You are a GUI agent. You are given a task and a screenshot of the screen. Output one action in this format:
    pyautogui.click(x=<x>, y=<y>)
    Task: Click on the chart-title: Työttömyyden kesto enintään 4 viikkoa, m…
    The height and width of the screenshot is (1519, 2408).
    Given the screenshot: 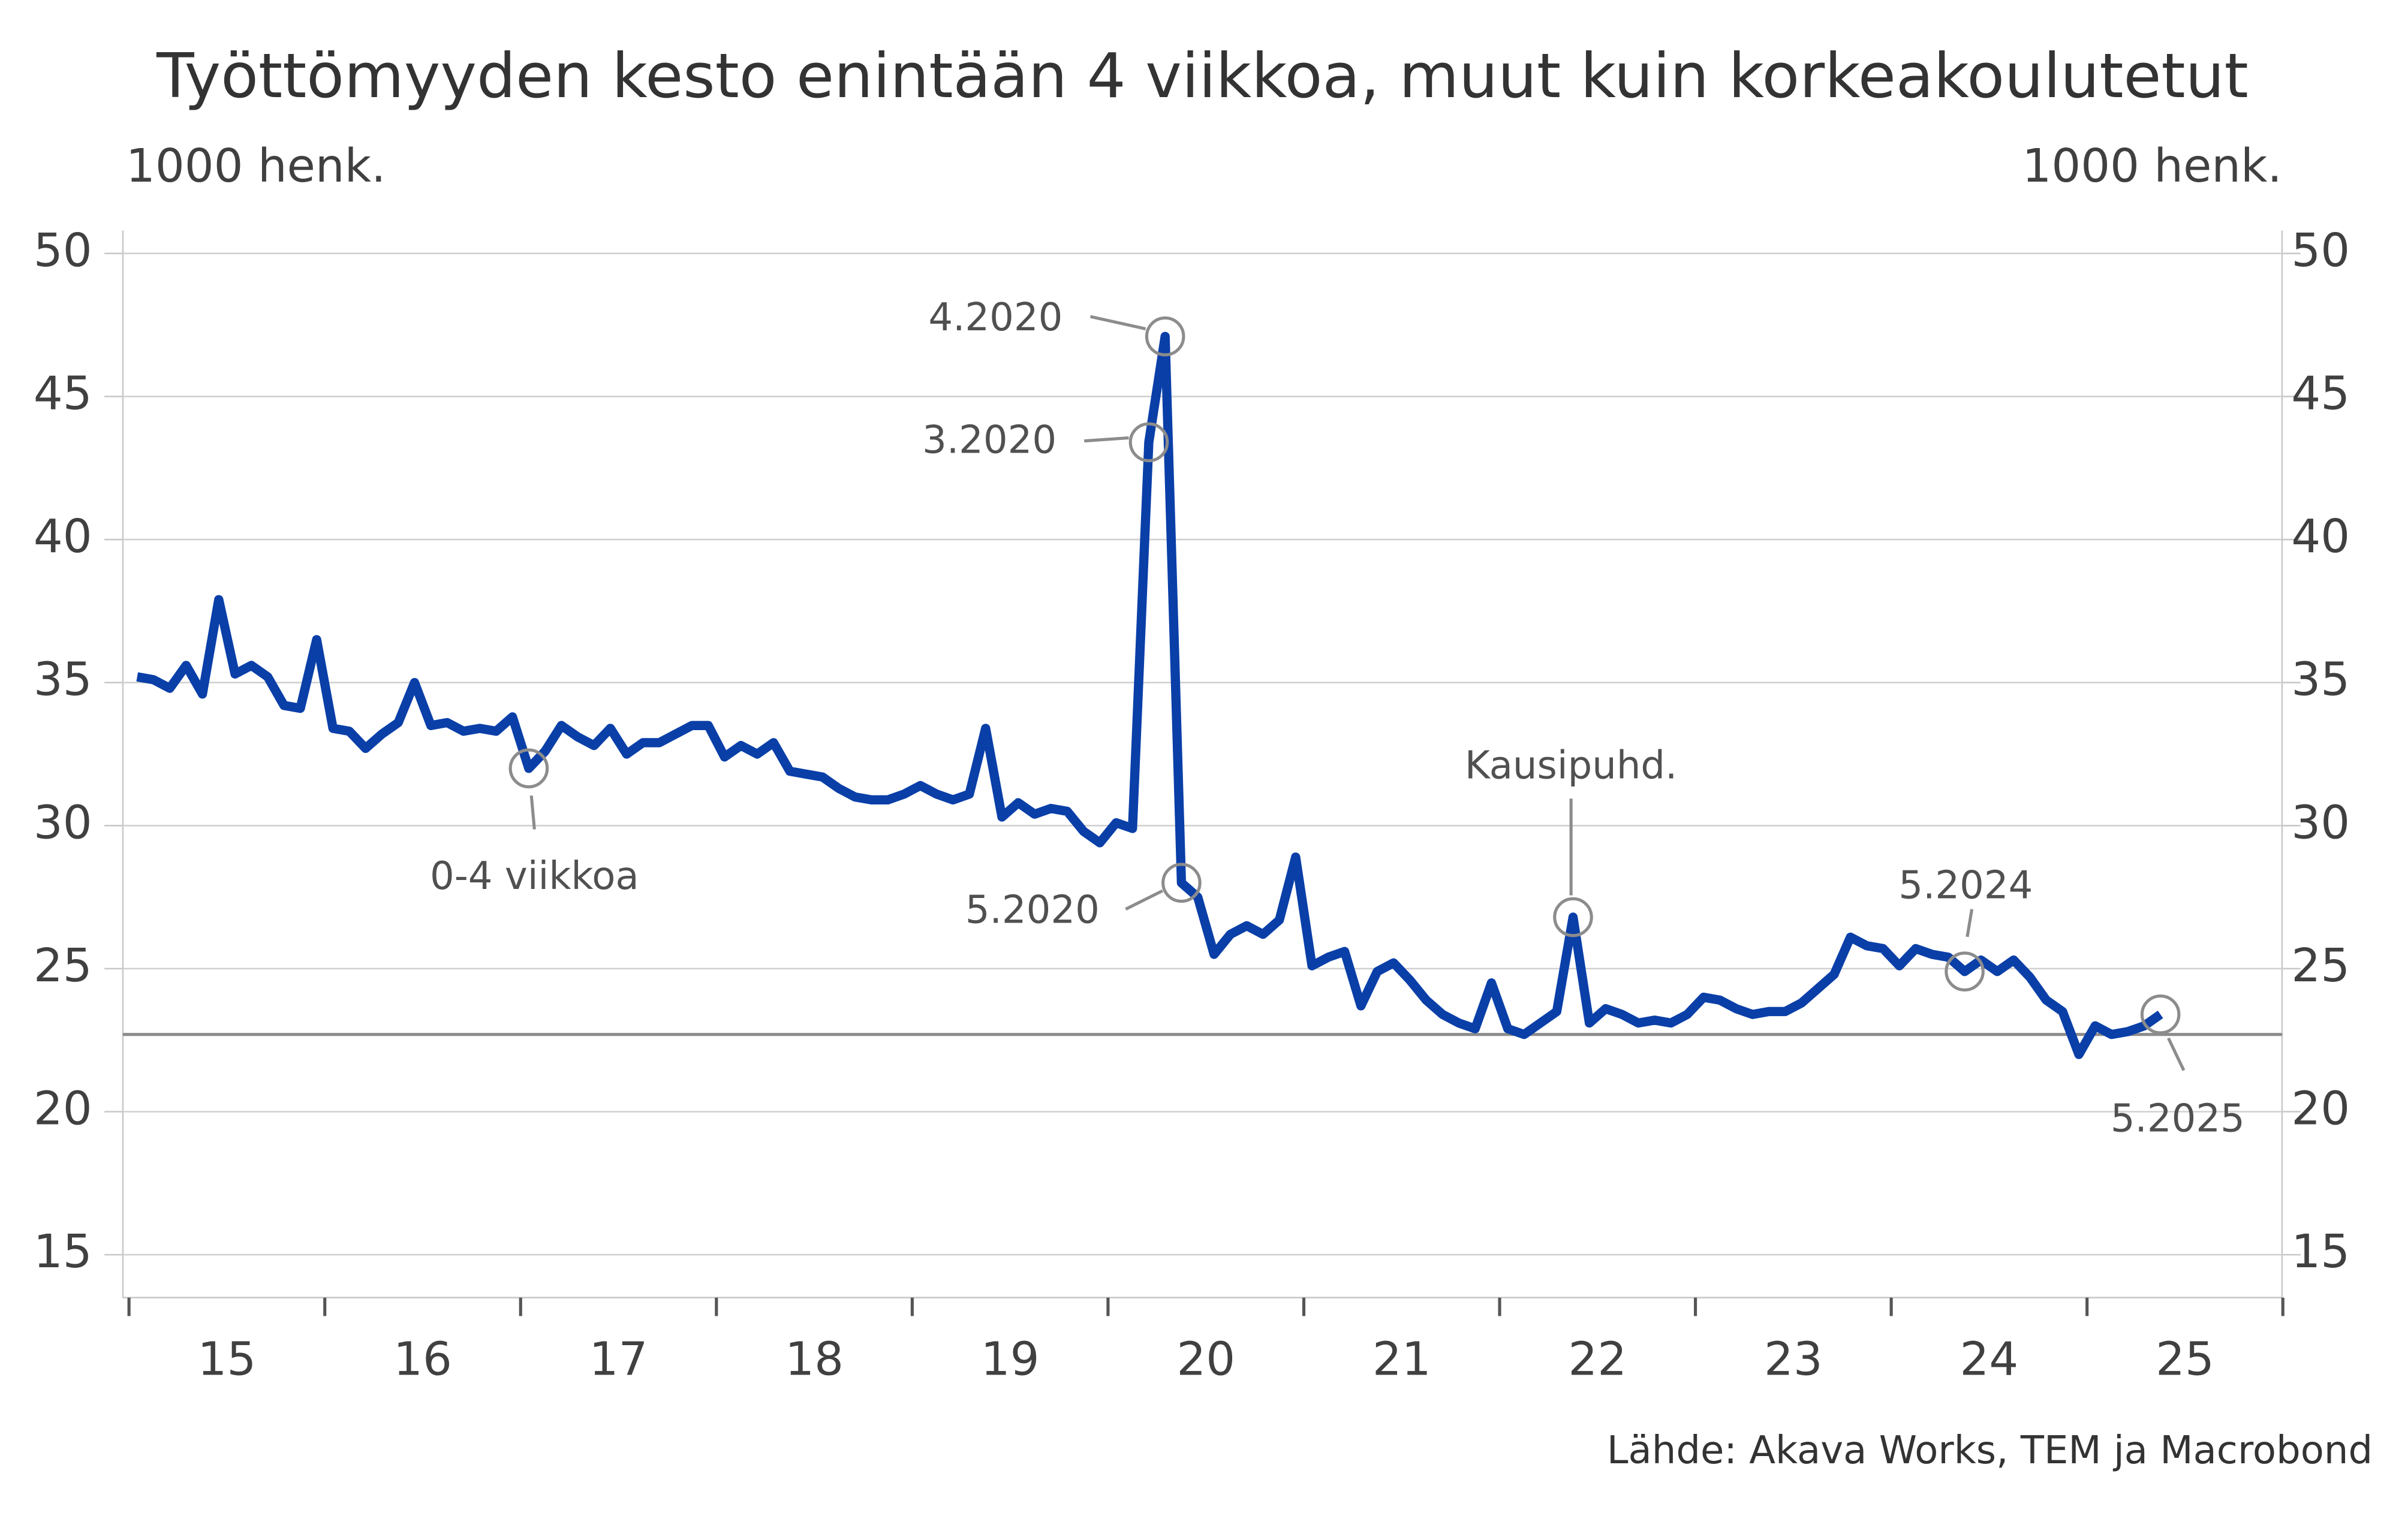 What is the action you would take?
    pyautogui.click(x=1202, y=76)
    